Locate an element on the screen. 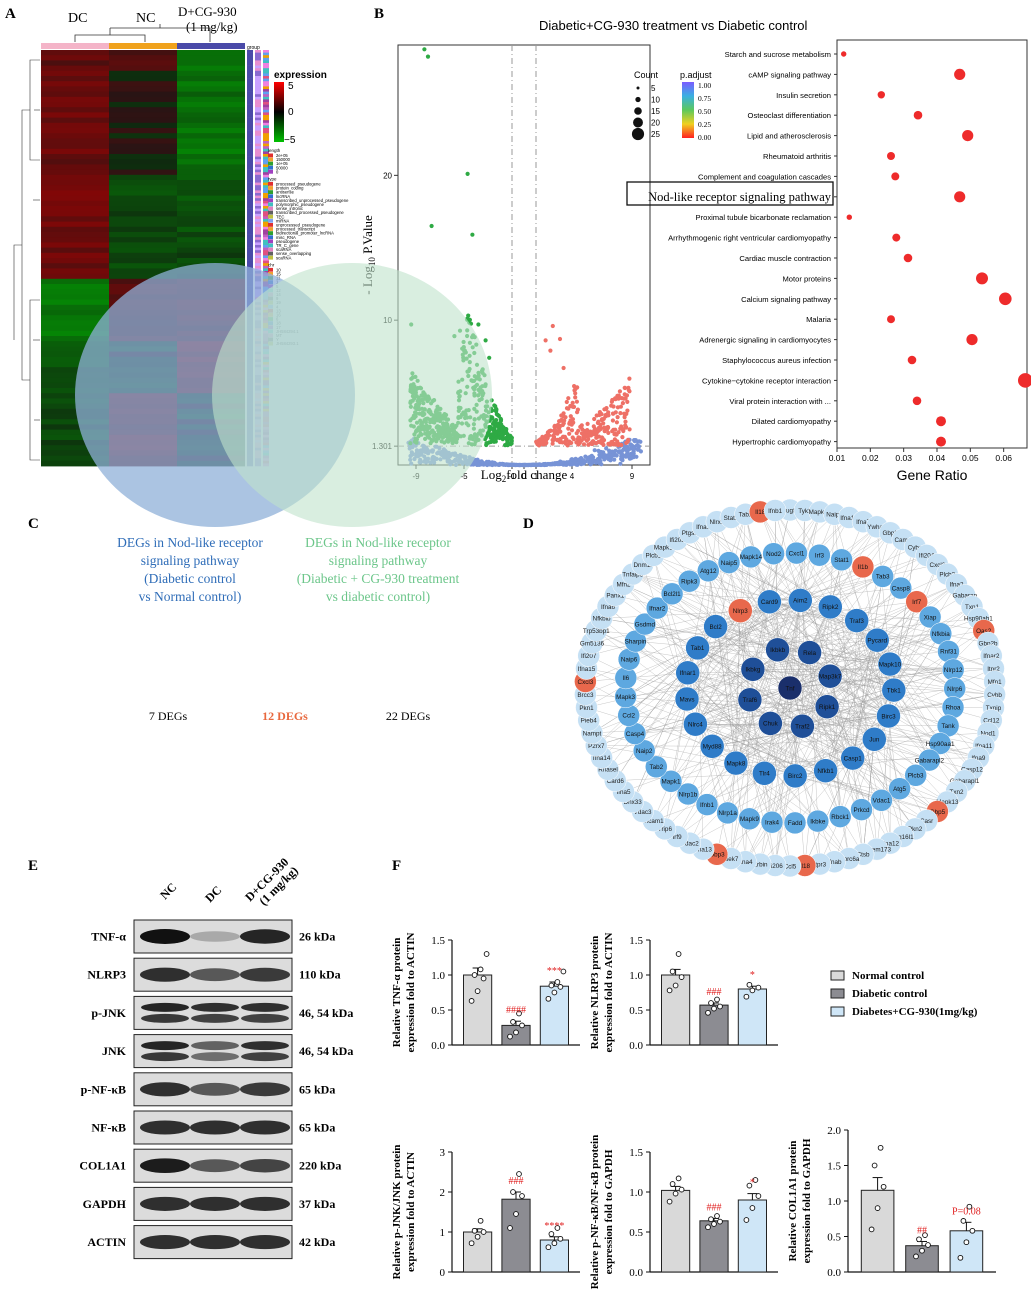  network-node-label: Traf6 is located at coordinates (750, 700).